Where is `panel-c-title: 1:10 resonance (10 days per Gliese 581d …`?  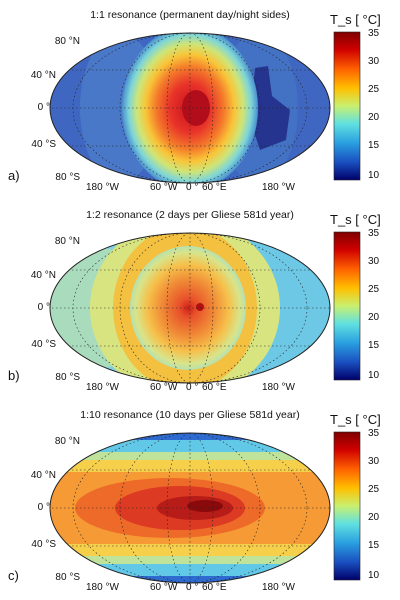
panel-c-title: 1:10 resonance (10 days per Gliese 581d … is located at coordinates (190, 415).